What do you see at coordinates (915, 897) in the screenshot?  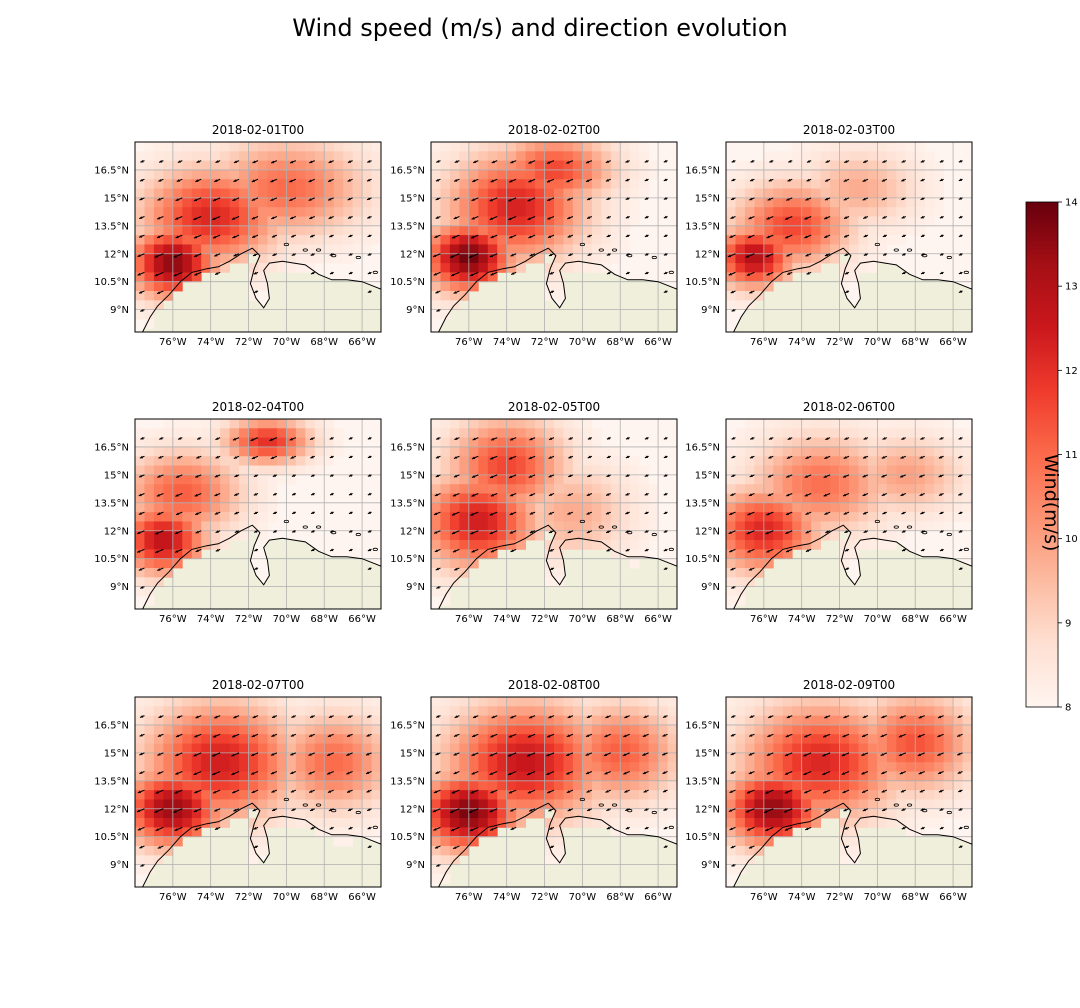 I see `x-tick-label: 68°W` at bounding box center [915, 897].